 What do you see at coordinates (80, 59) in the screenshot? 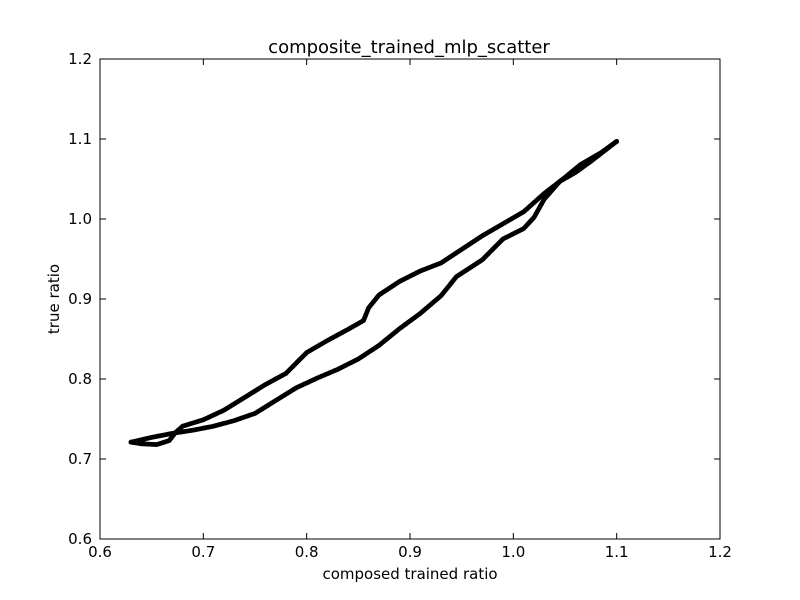
I see `y-tick-label: 1.2` at bounding box center [80, 59].